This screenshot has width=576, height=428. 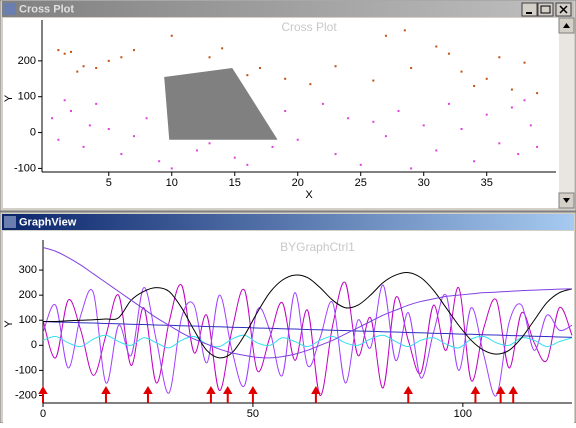 I want to click on chart-title: Cross Plot, so click(x=309, y=27).